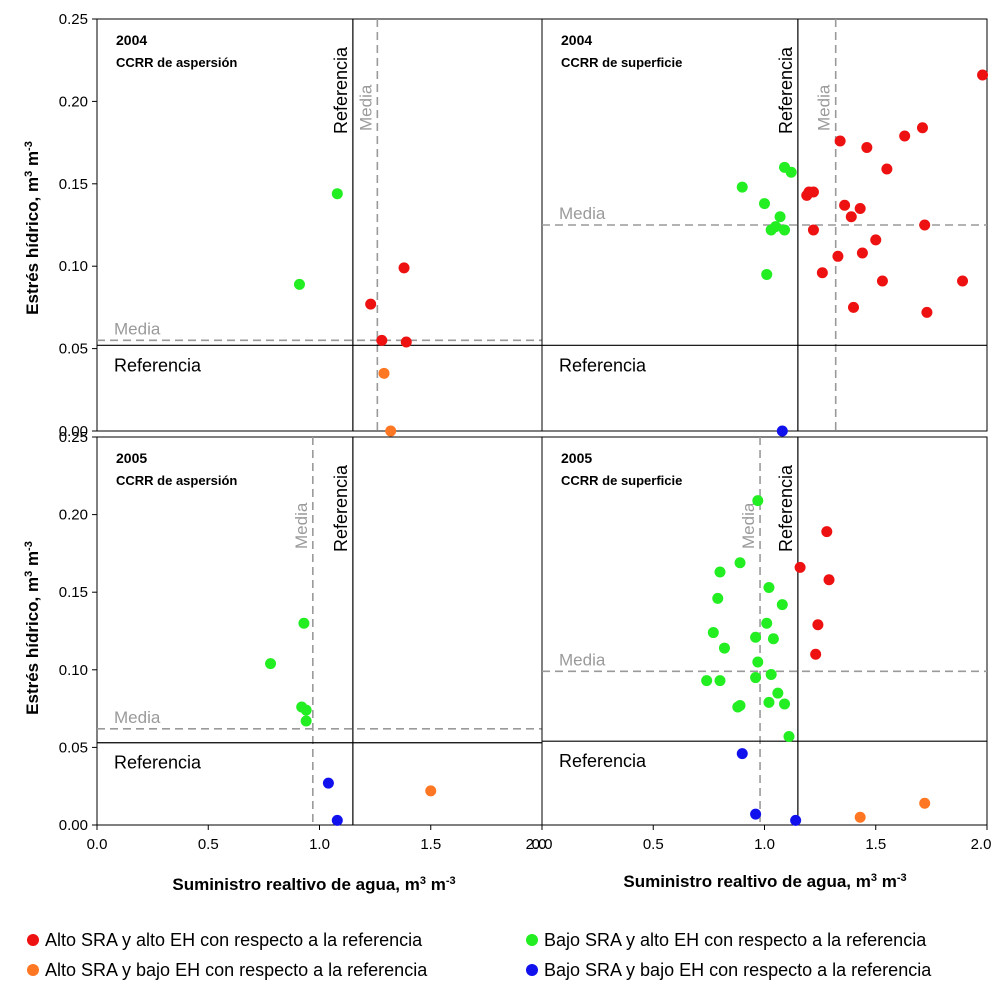 This screenshot has width=1005, height=984. I want to click on y-tick-label: 0.20, so click(73, 101).